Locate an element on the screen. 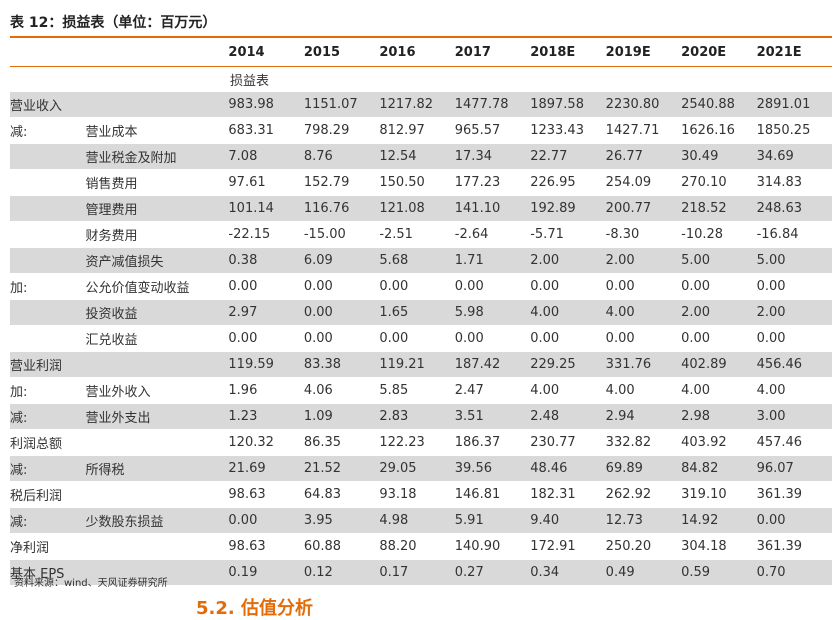 Image resolution: width=840 pixels, height=620 pixels. row-value: 2230.80 is located at coordinates (632, 104).